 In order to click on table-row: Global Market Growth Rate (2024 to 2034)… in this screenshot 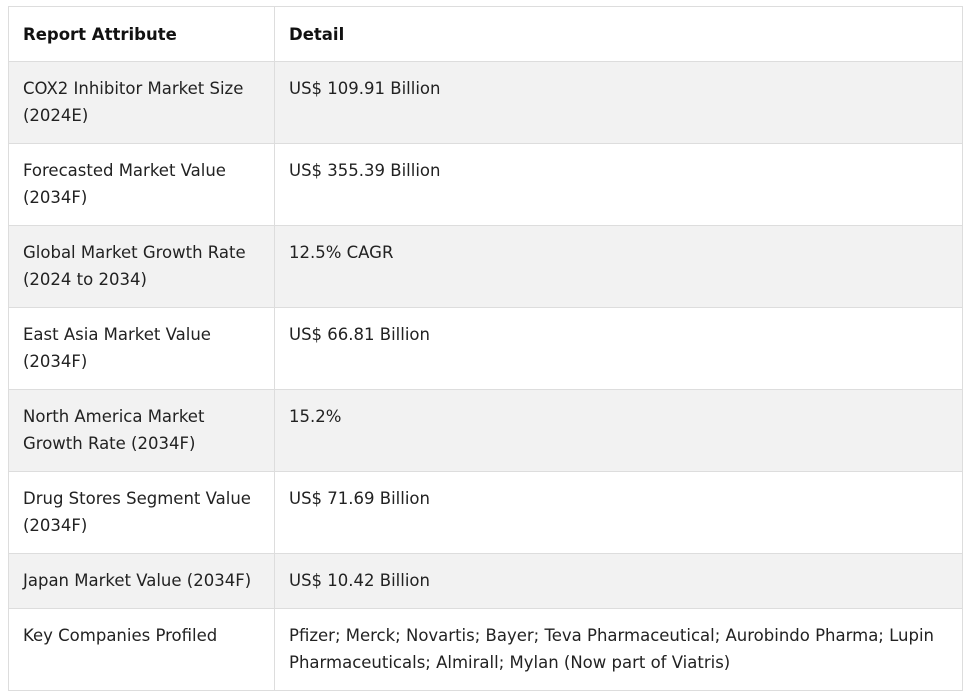, I will do `click(485, 266)`.